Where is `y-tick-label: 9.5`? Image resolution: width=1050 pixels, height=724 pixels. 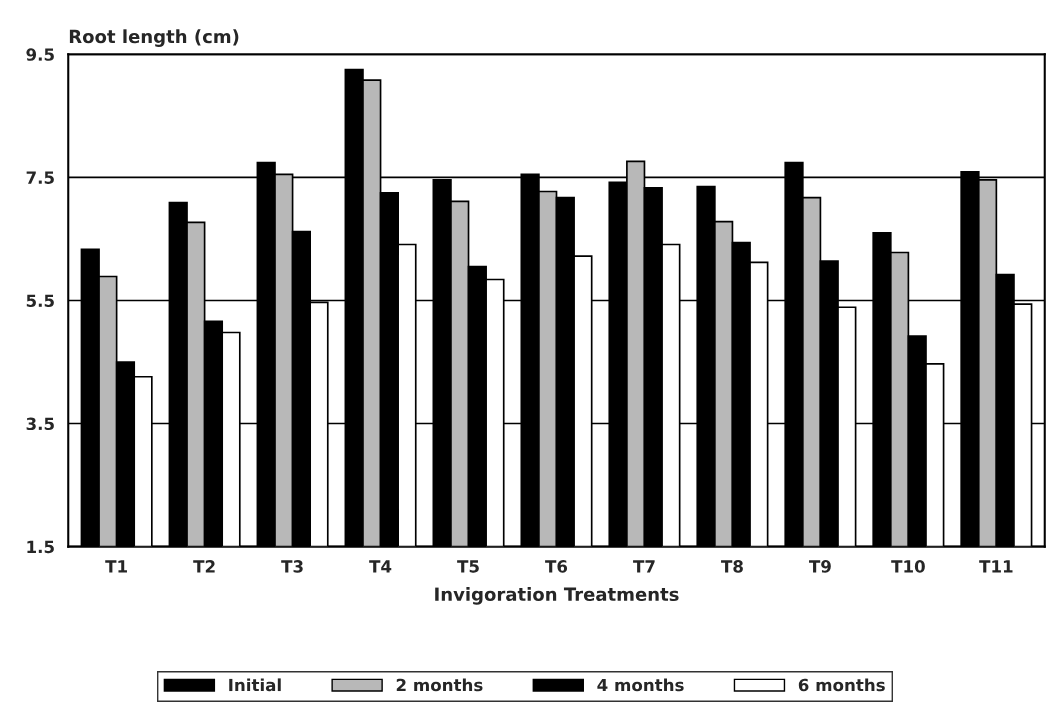 y-tick-label: 9.5 is located at coordinates (40, 54).